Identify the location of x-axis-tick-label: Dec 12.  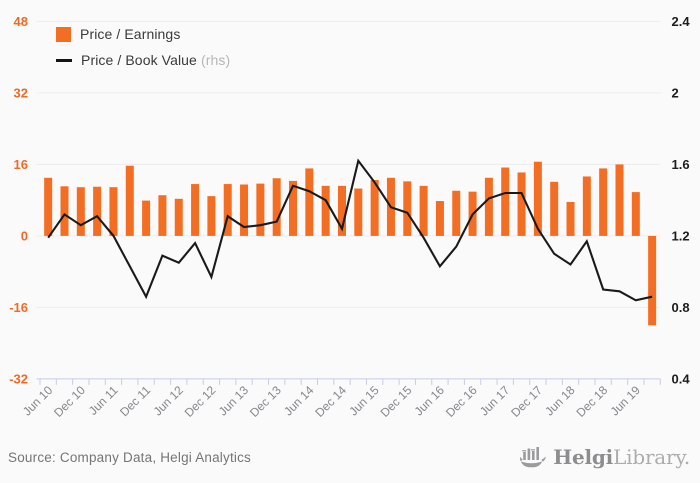
(200, 401).